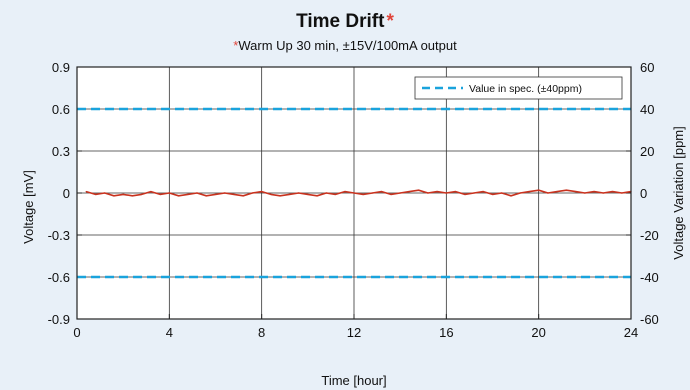 The height and width of the screenshot is (390, 690). Describe the element at coordinates (525, 89) in the screenshot. I see `legend-label-spec: Value in spec. (±40ppm)` at that location.